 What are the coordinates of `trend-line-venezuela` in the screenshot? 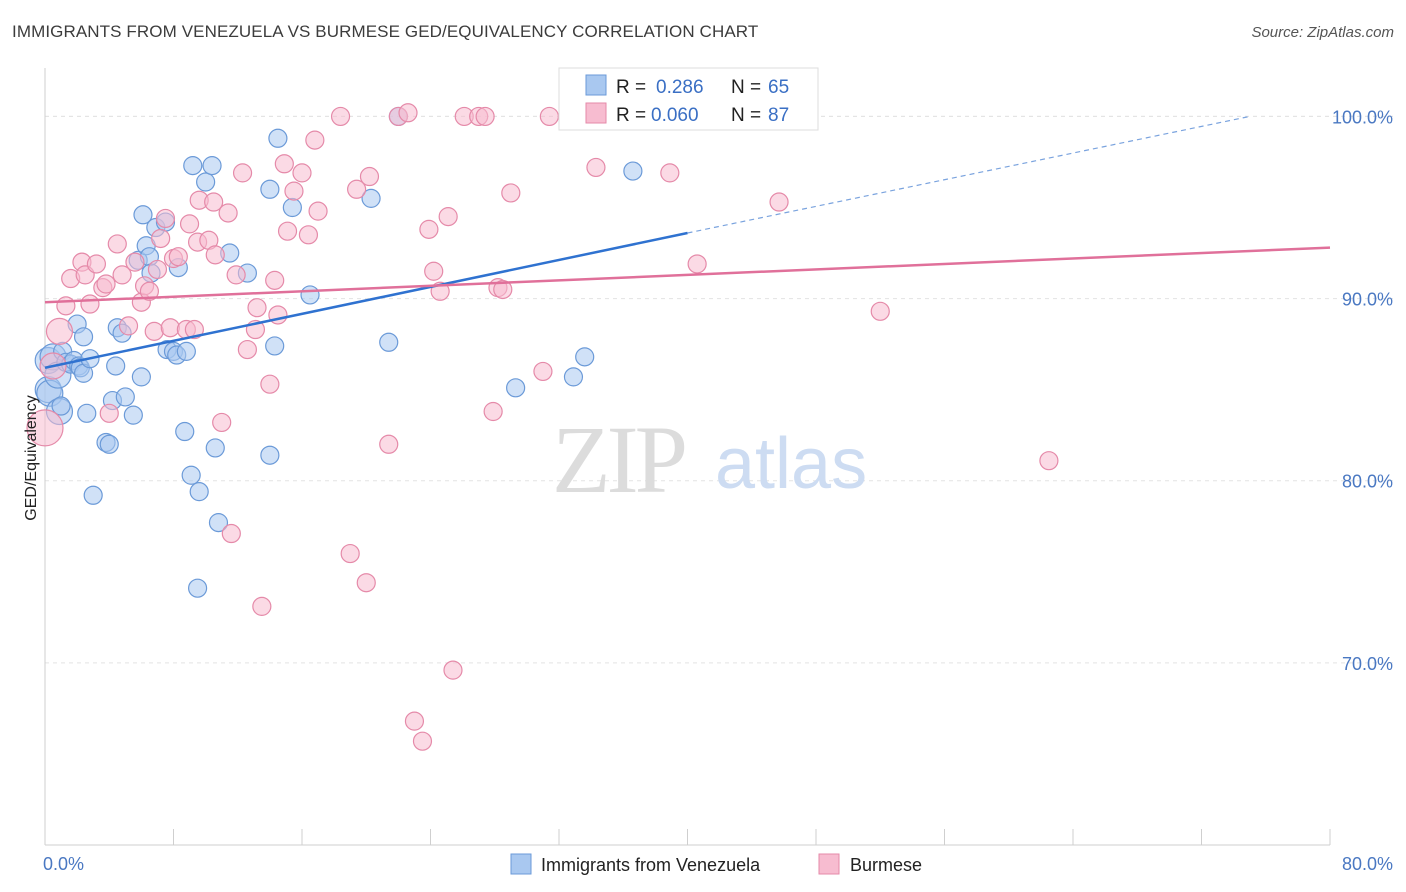 It's located at (366, 300).